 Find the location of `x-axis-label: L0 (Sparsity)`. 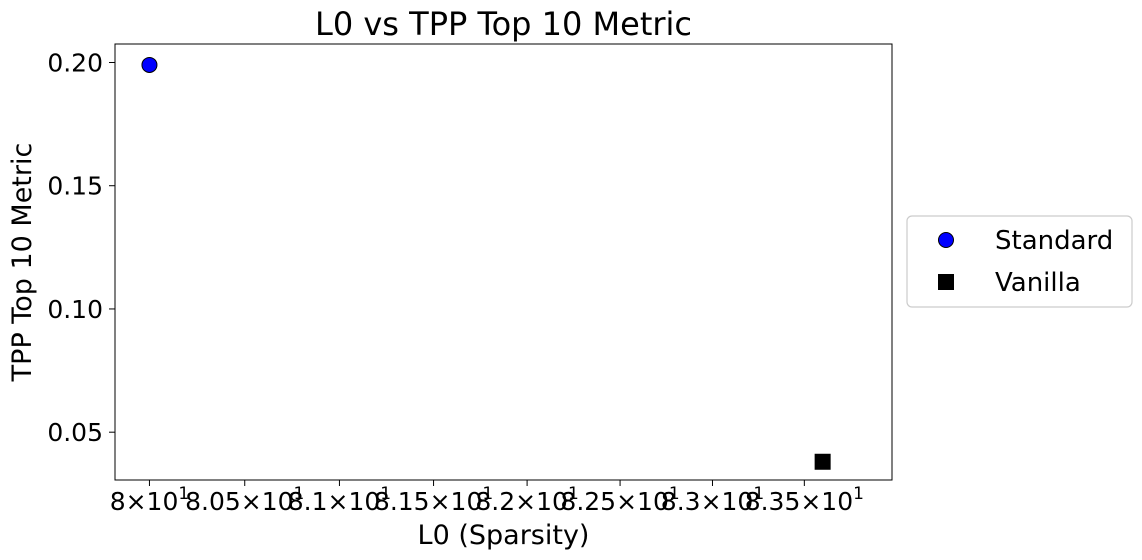

x-axis-label: L0 (Sparsity) is located at coordinates (504, 535).